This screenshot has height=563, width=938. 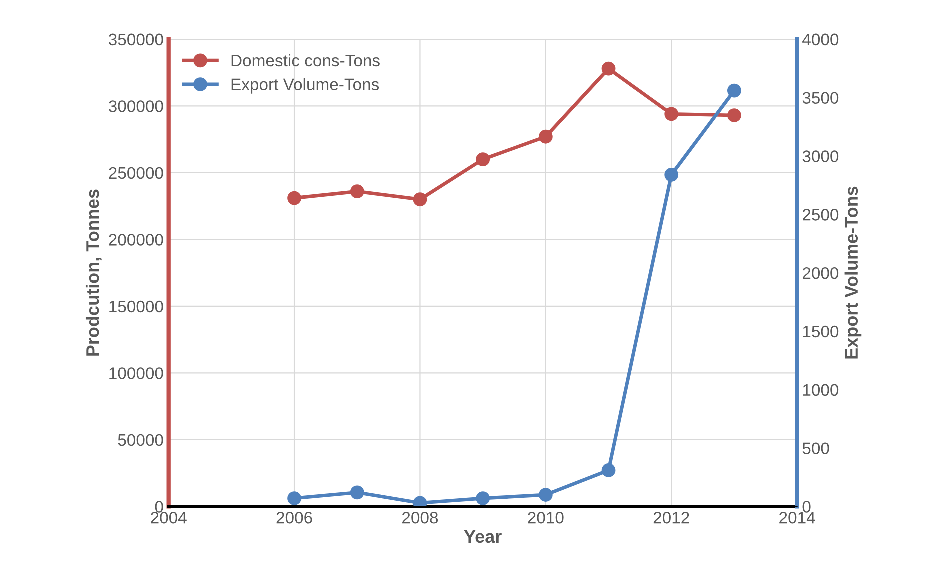 I want to click on y-tick-label: 250000, so click(x=136, y=173).